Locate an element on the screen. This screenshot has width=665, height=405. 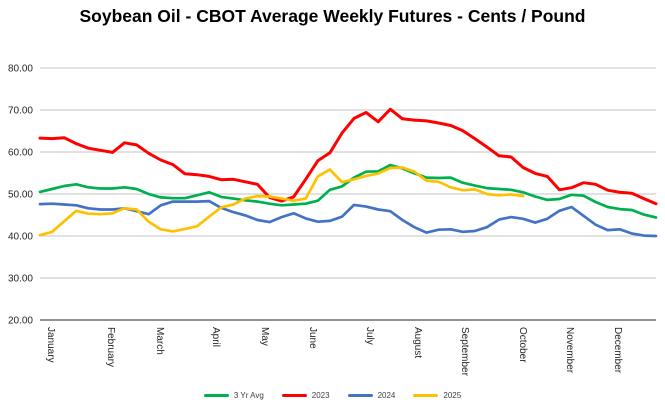
series-line-2025 is located at coordinates (281, 201).